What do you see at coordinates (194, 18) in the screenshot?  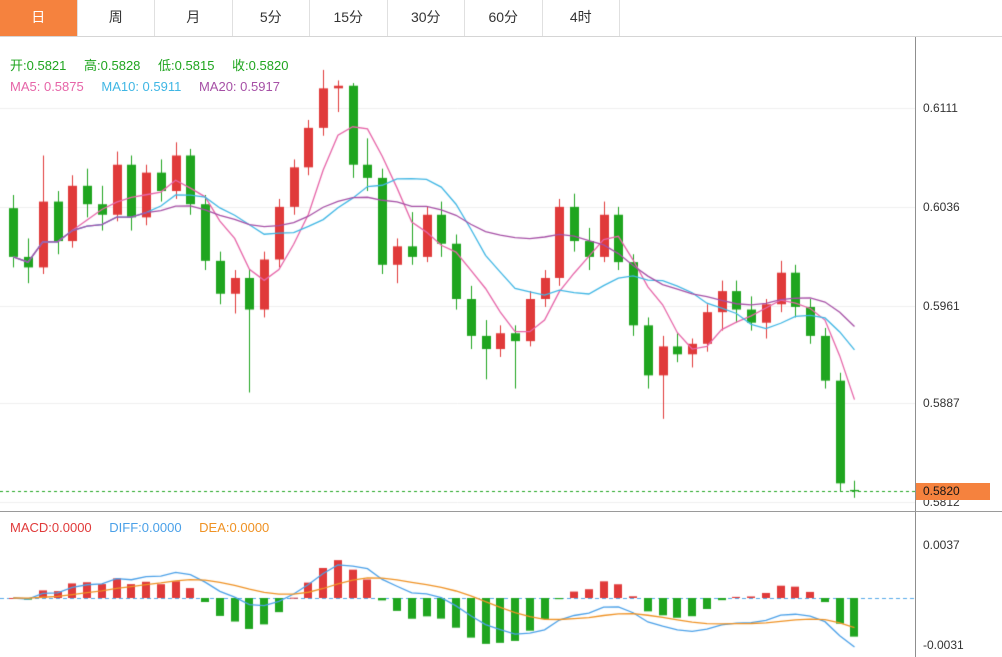 I see `tab-month: 月` at bounding box center [194, 18].